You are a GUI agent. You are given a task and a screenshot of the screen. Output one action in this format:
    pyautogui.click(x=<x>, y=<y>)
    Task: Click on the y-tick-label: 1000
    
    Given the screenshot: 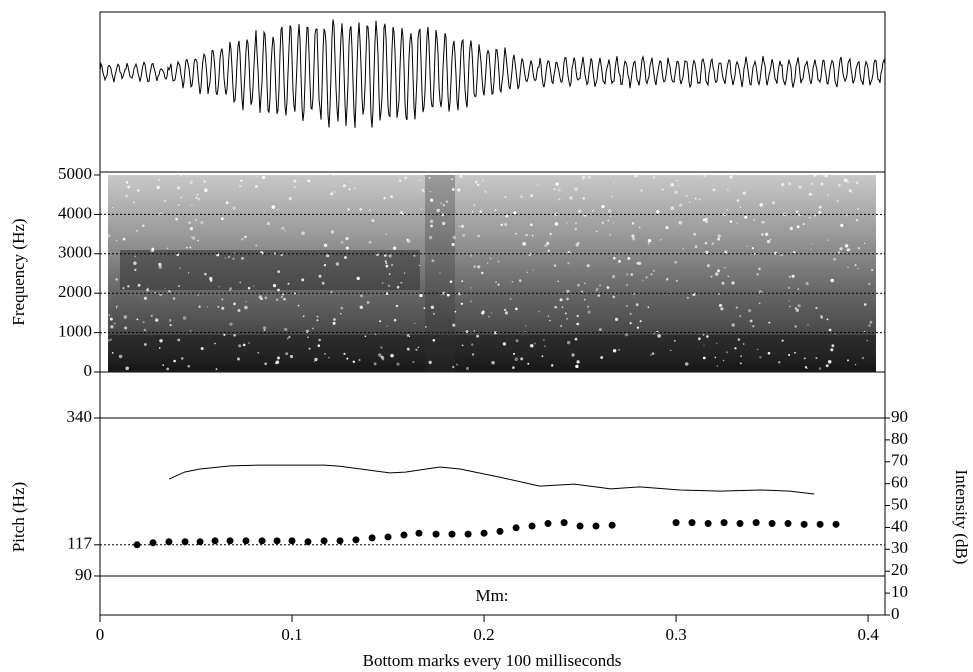 What is the action you would take?
    pyautogui.click(x=75, y=331)
    